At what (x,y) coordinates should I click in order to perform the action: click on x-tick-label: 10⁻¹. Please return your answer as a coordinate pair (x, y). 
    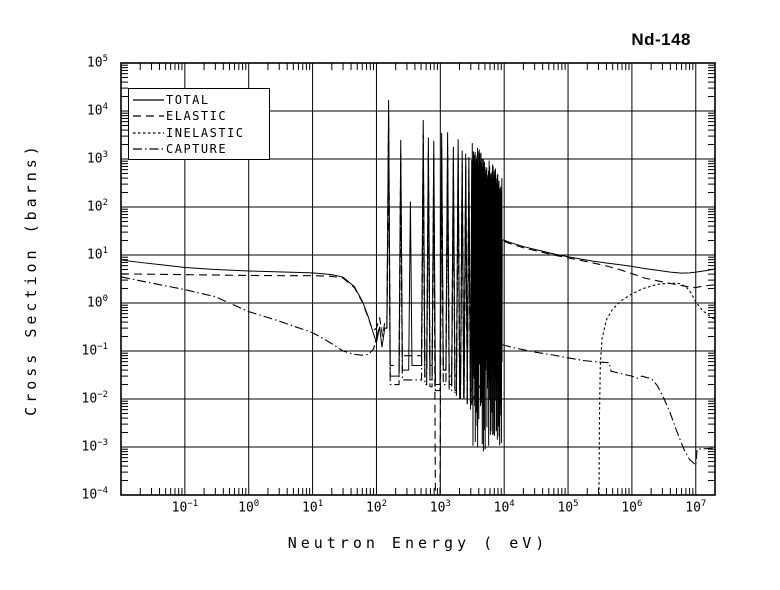
    Looking at the image, I should click on (185, 507).